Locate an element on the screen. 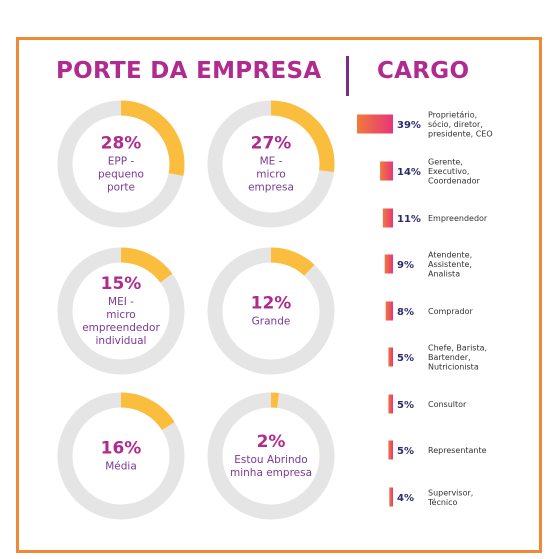 Image resolution: width=559 pixels, height=559 pixels. cargo-title: CARGO is located at coordinates (423, 71).